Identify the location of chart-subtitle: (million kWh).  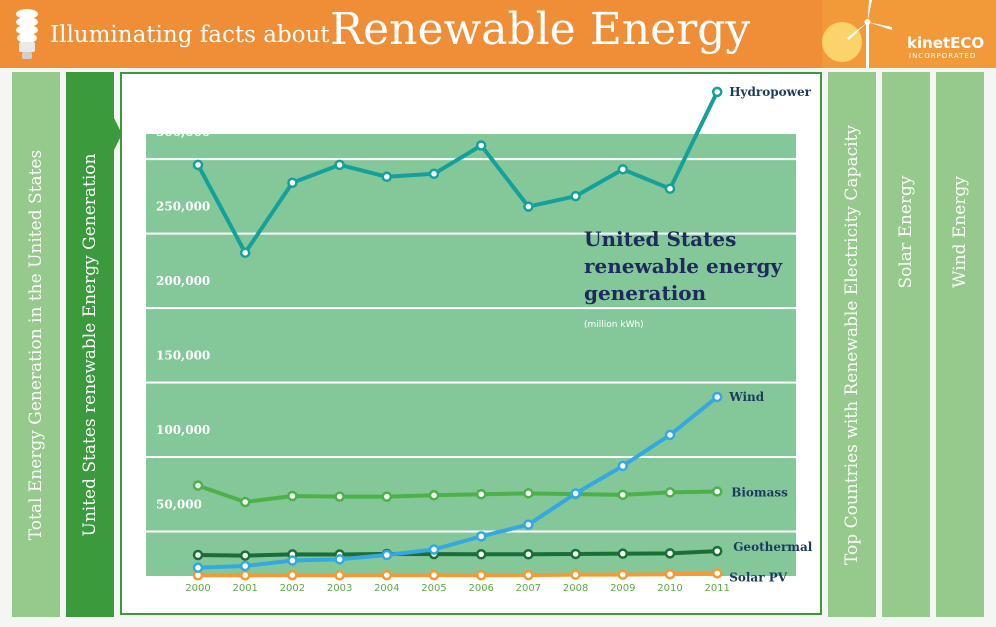
(614, 325).